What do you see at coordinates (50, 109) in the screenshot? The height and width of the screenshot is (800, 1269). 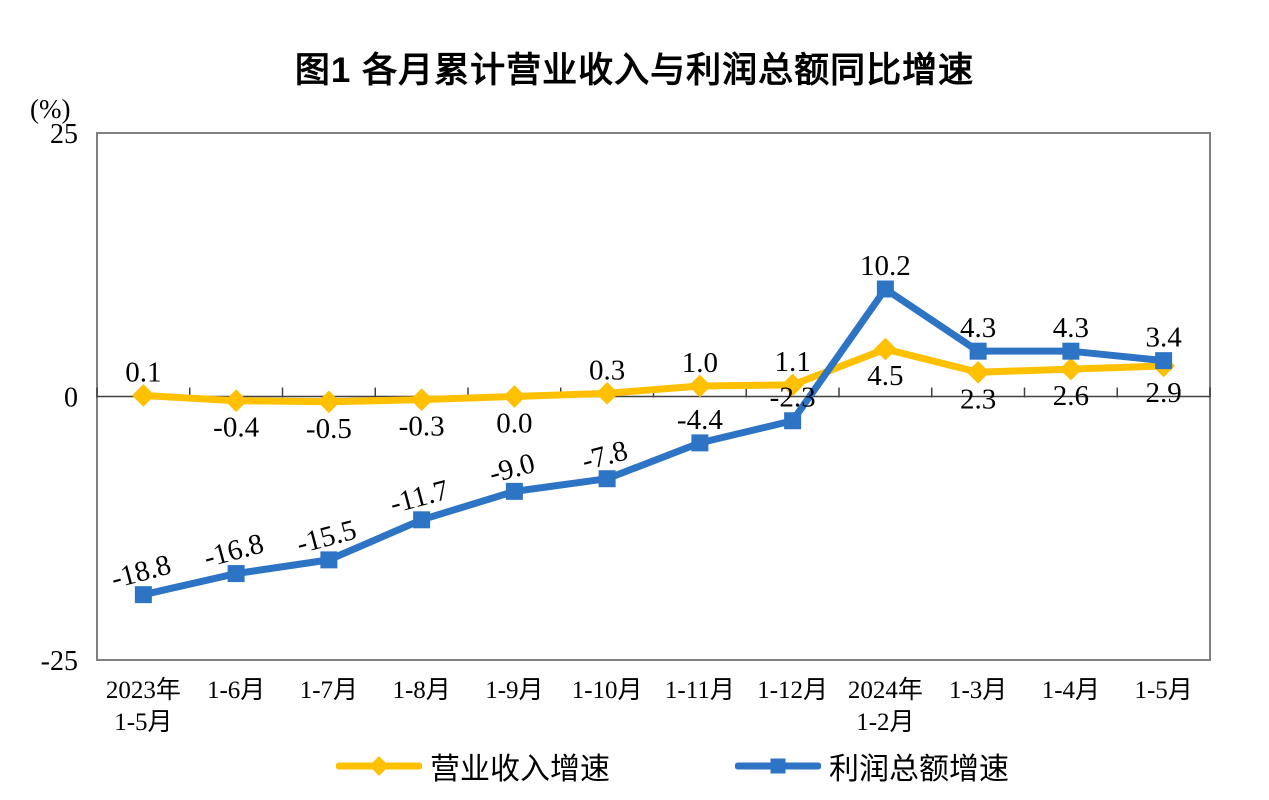 I see `y-axis-unit-label: (%)` at bounding box center [50, 109].